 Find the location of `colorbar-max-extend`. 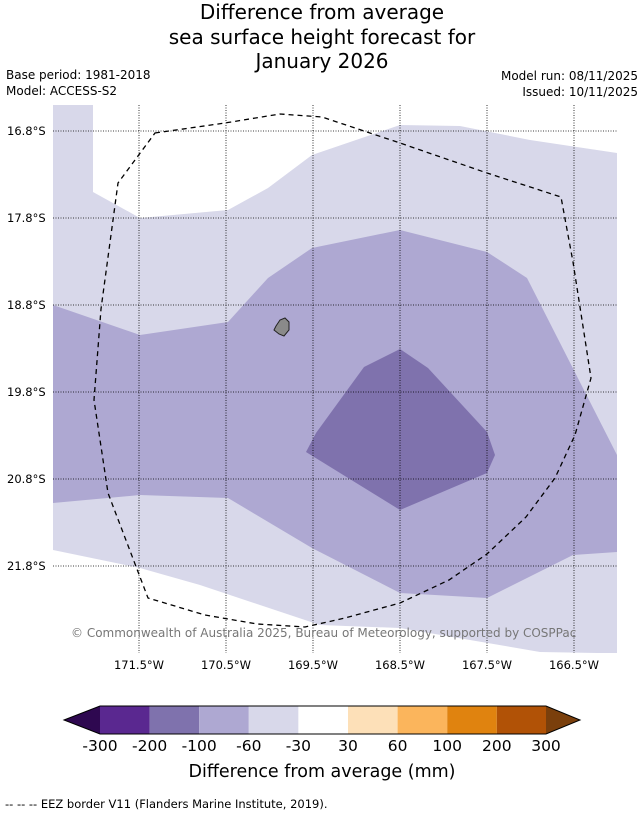

colorbar-max-extend is located at coordinates (563, 720).